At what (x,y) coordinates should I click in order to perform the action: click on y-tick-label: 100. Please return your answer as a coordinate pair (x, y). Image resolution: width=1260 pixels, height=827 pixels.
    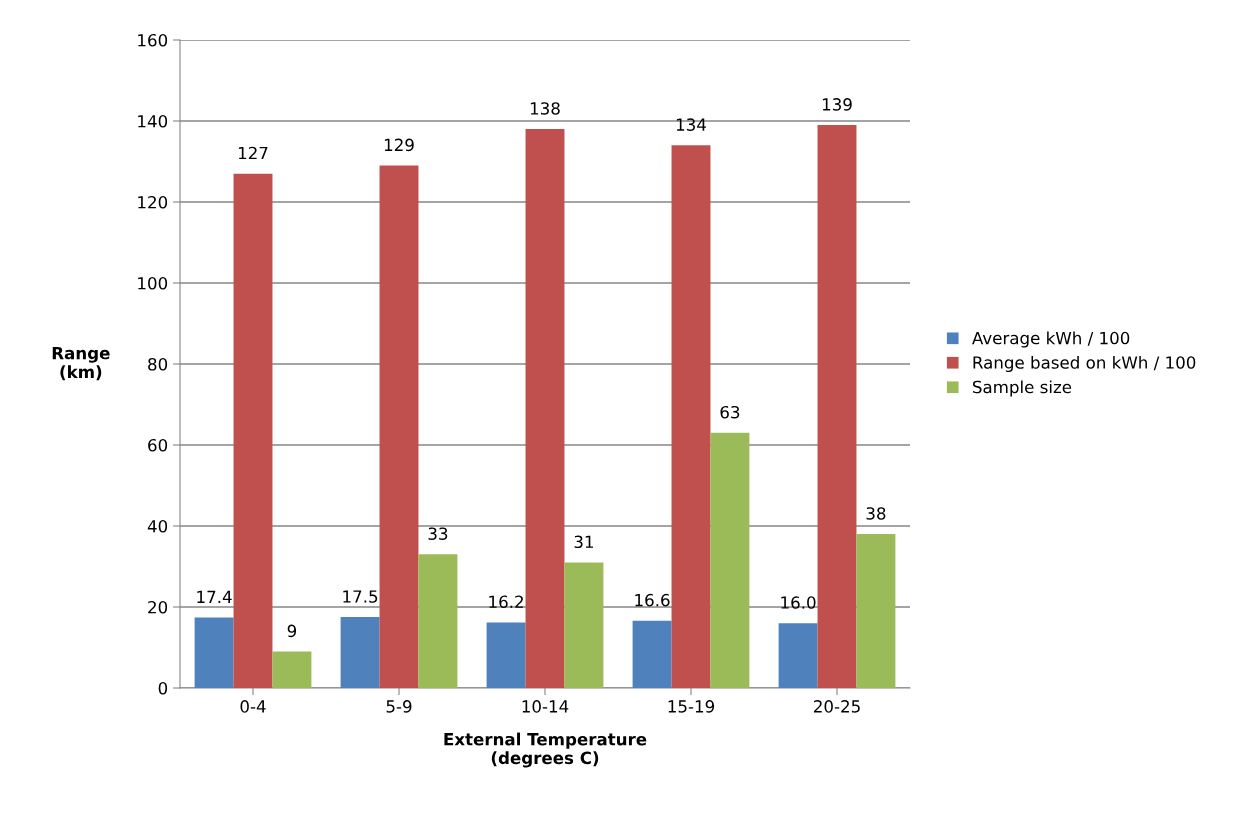
    Looking at the image, I should click on (153, 283).